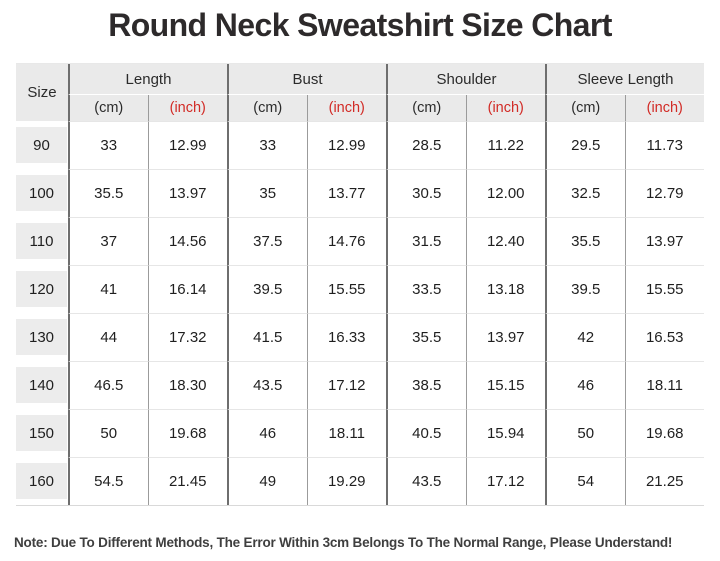 The height and width of the screenshot is (561, 720). I want to click on cell-shoulder-inch: 13.18, so click(505, 289).